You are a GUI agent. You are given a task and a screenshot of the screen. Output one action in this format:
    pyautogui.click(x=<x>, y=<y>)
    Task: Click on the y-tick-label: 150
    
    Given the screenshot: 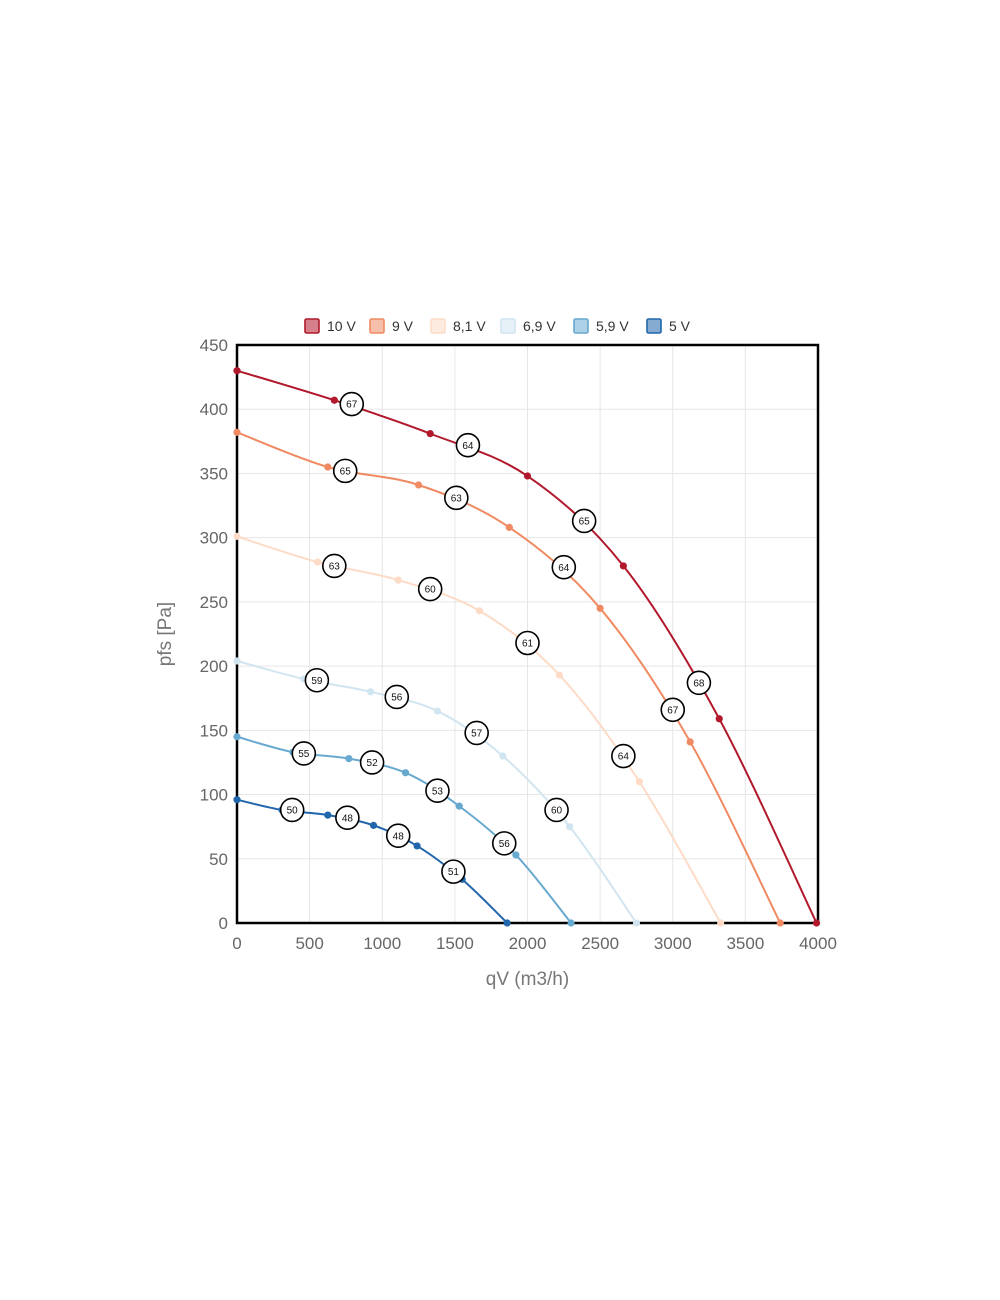 What is the action you would take?
    pyautogui.click(x=214, y=730)
    